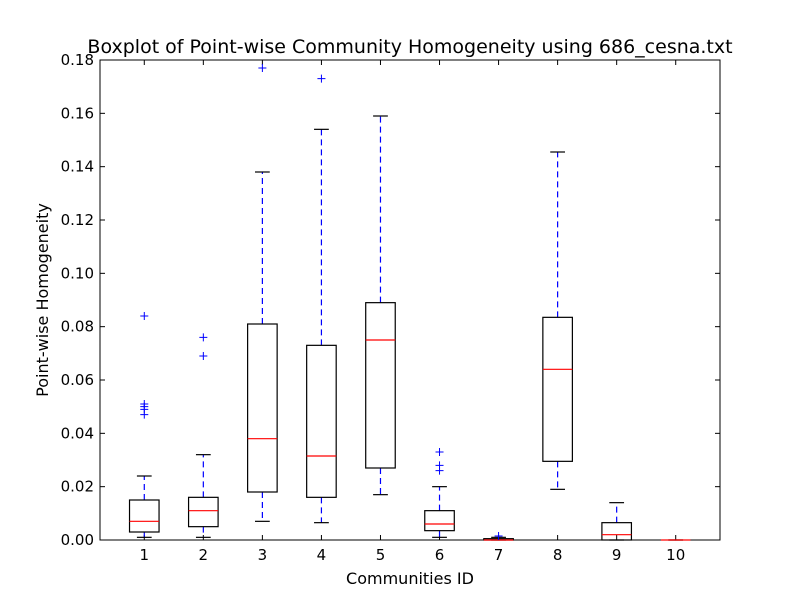 The height and width of the screenshot is (600, 800). Describe the element at coordinates (322, 555) in the screenshot. I see `x-tick-label: 4` at that location.